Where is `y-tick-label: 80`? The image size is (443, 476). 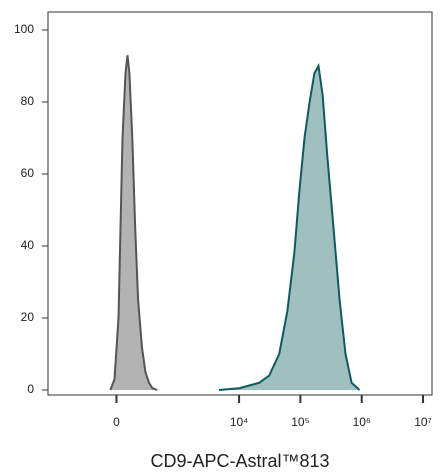 y-tick-label: 80 is located at coordinates (28, 101).